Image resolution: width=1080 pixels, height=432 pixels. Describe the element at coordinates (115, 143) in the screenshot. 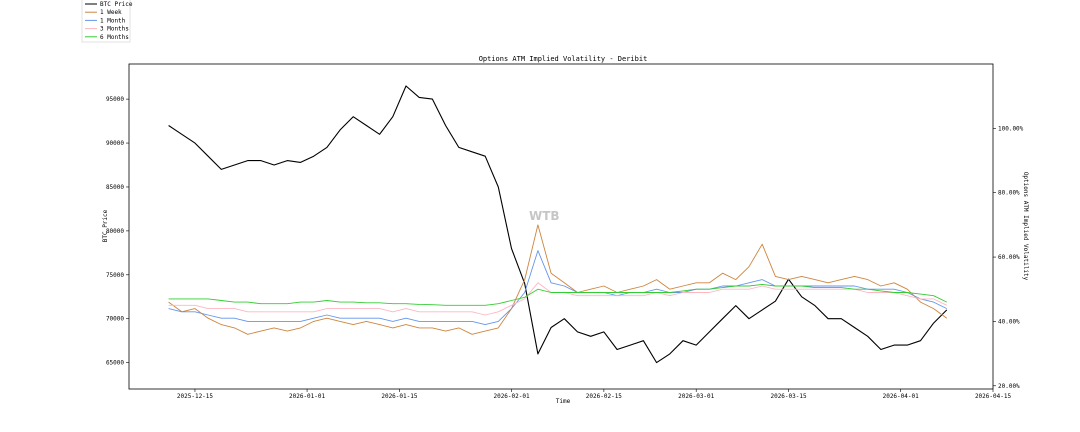

I see `y-left-tick-label: 90000` at that location.